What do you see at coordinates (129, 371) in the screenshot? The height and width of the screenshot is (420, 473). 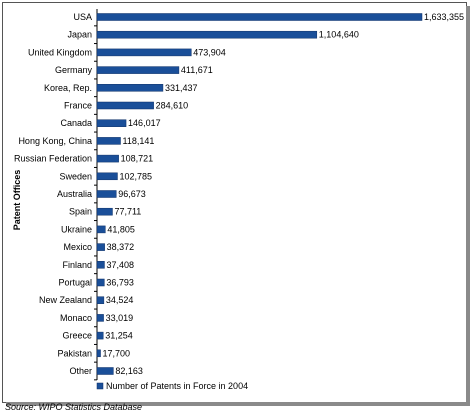 I see `data-label: 82,163` at bounding box center [129, 371].